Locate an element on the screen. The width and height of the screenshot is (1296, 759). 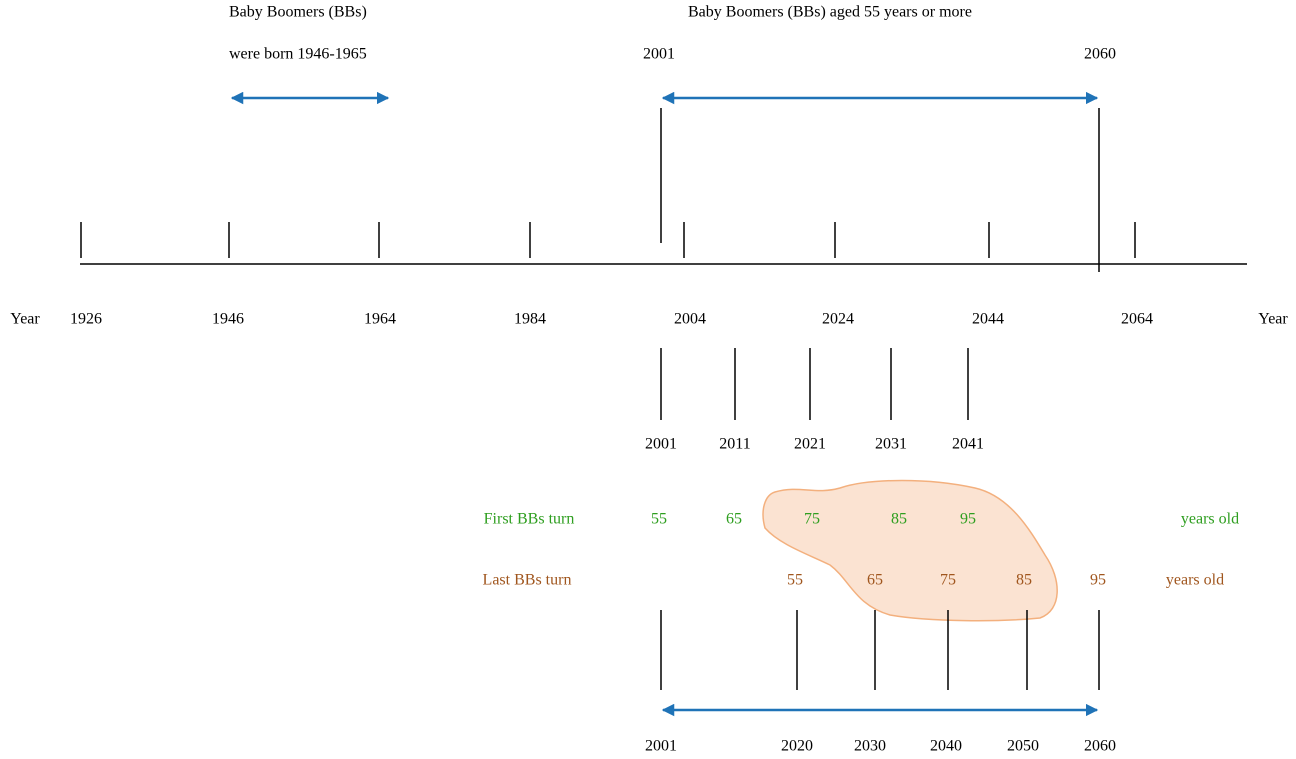
year-label: 2024 is located at coordinates (838, 319).